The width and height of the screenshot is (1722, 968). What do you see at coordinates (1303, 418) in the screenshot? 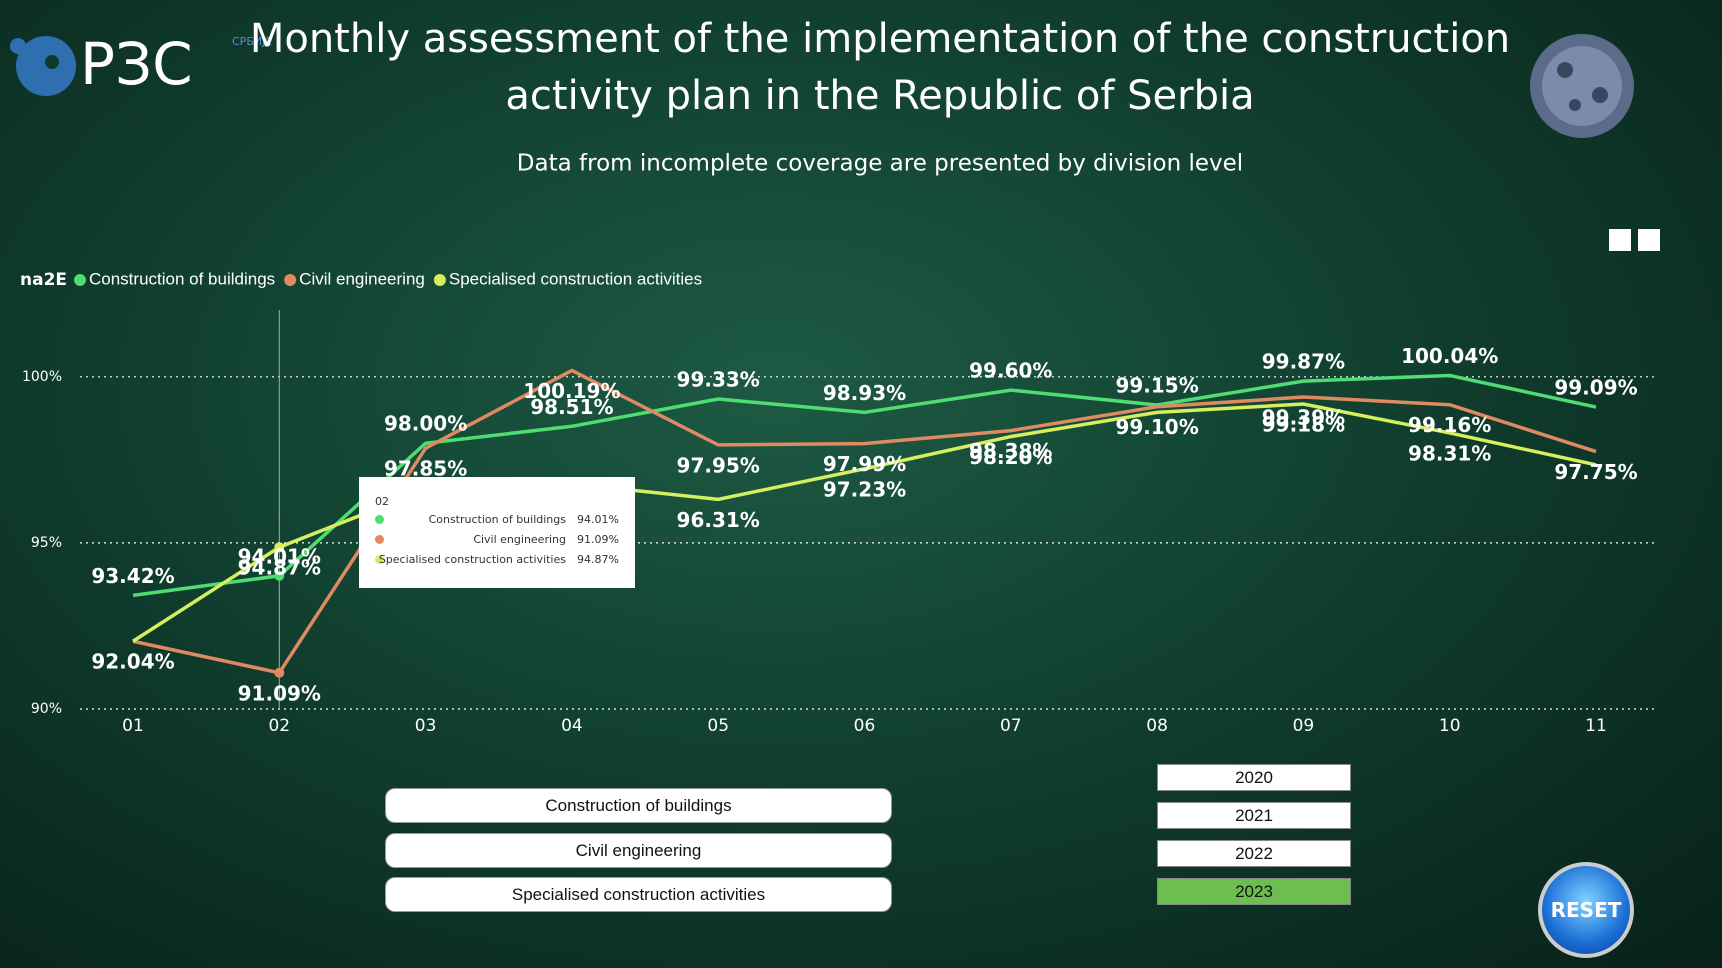
I see `data-label: 99.39%` at bounding box center [1303, 418].